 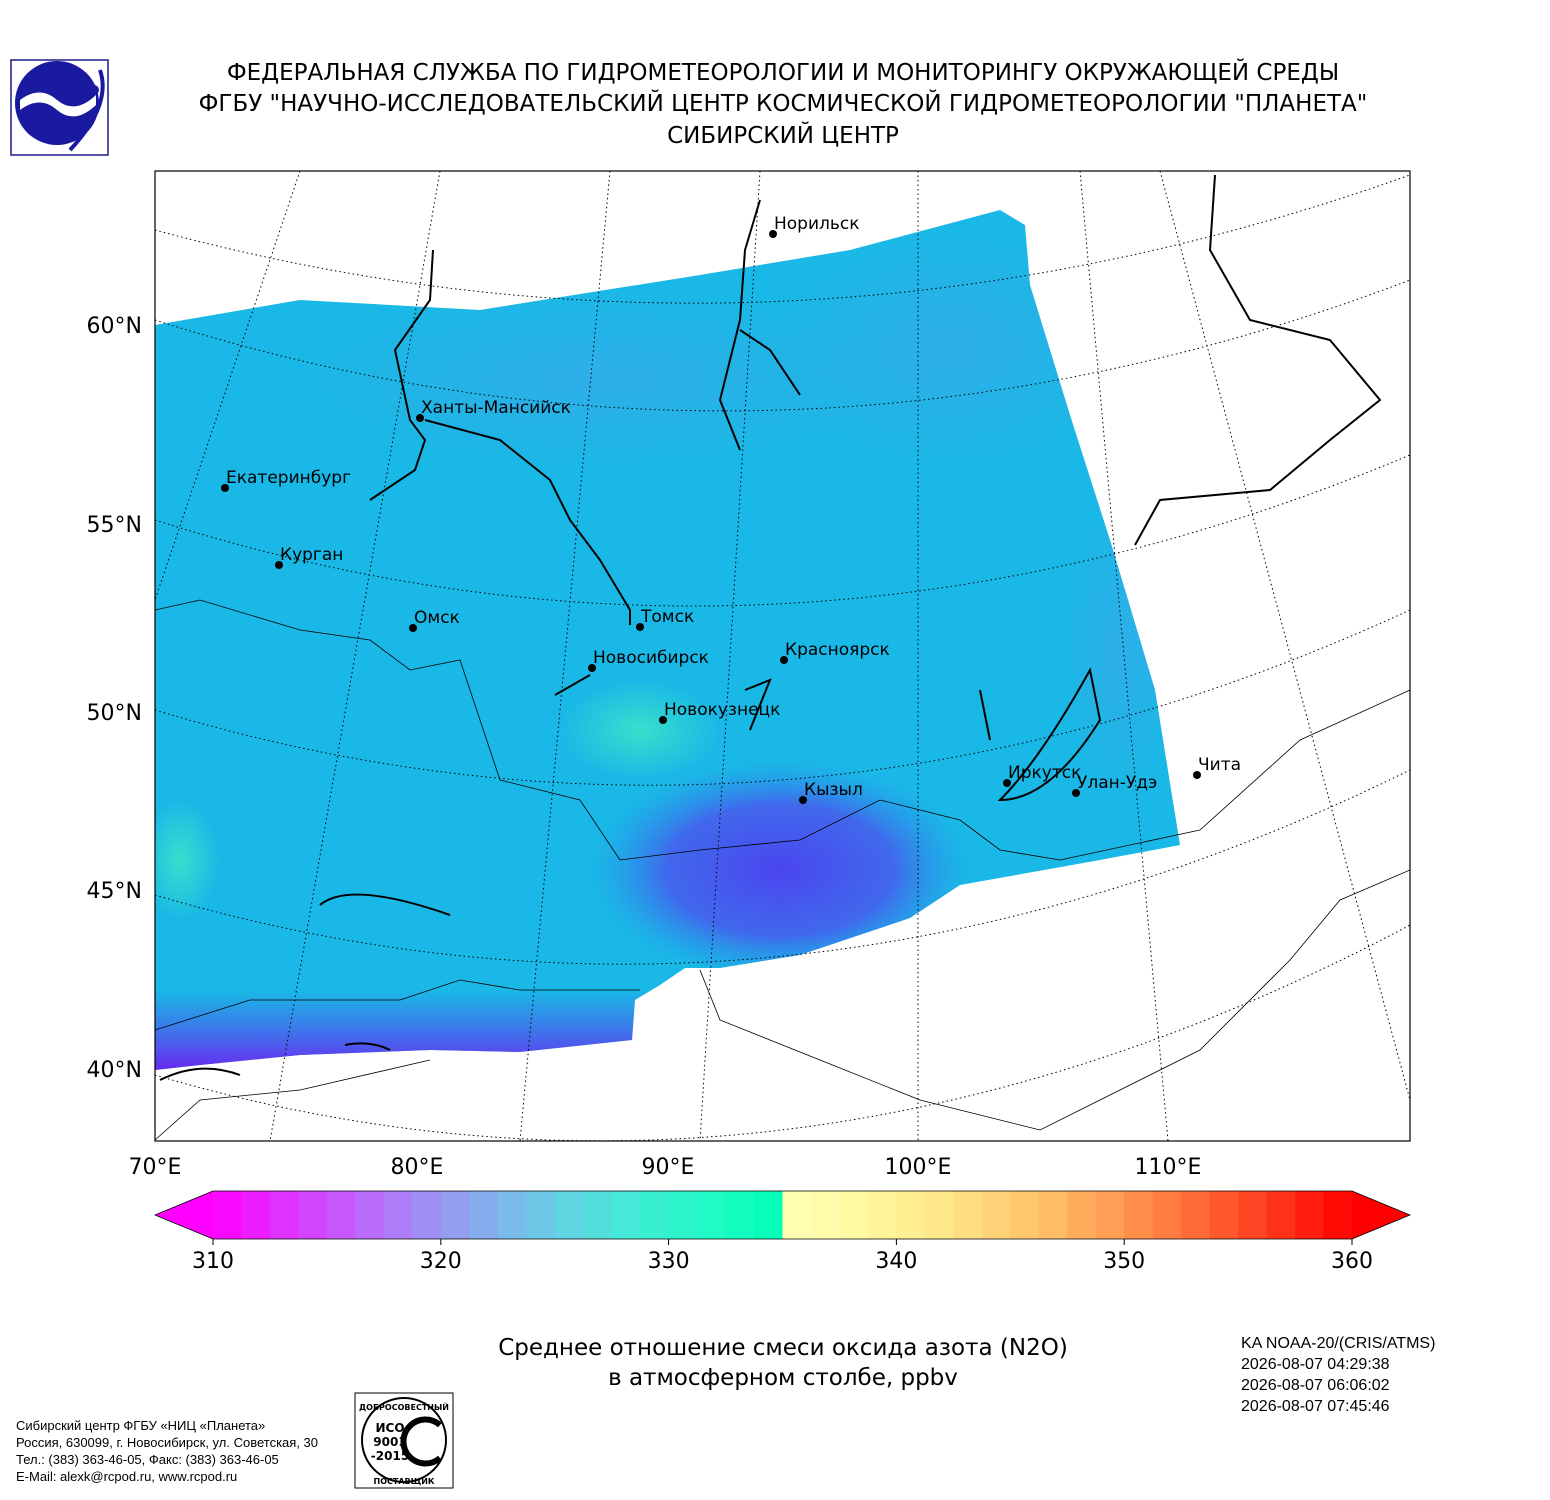 I want to click on iso-logo: ДОБРОСОВЕСТНЫЙ ИСО 9001 -2015 ПОСТАВЩИК, so click(x=404, y=1440).